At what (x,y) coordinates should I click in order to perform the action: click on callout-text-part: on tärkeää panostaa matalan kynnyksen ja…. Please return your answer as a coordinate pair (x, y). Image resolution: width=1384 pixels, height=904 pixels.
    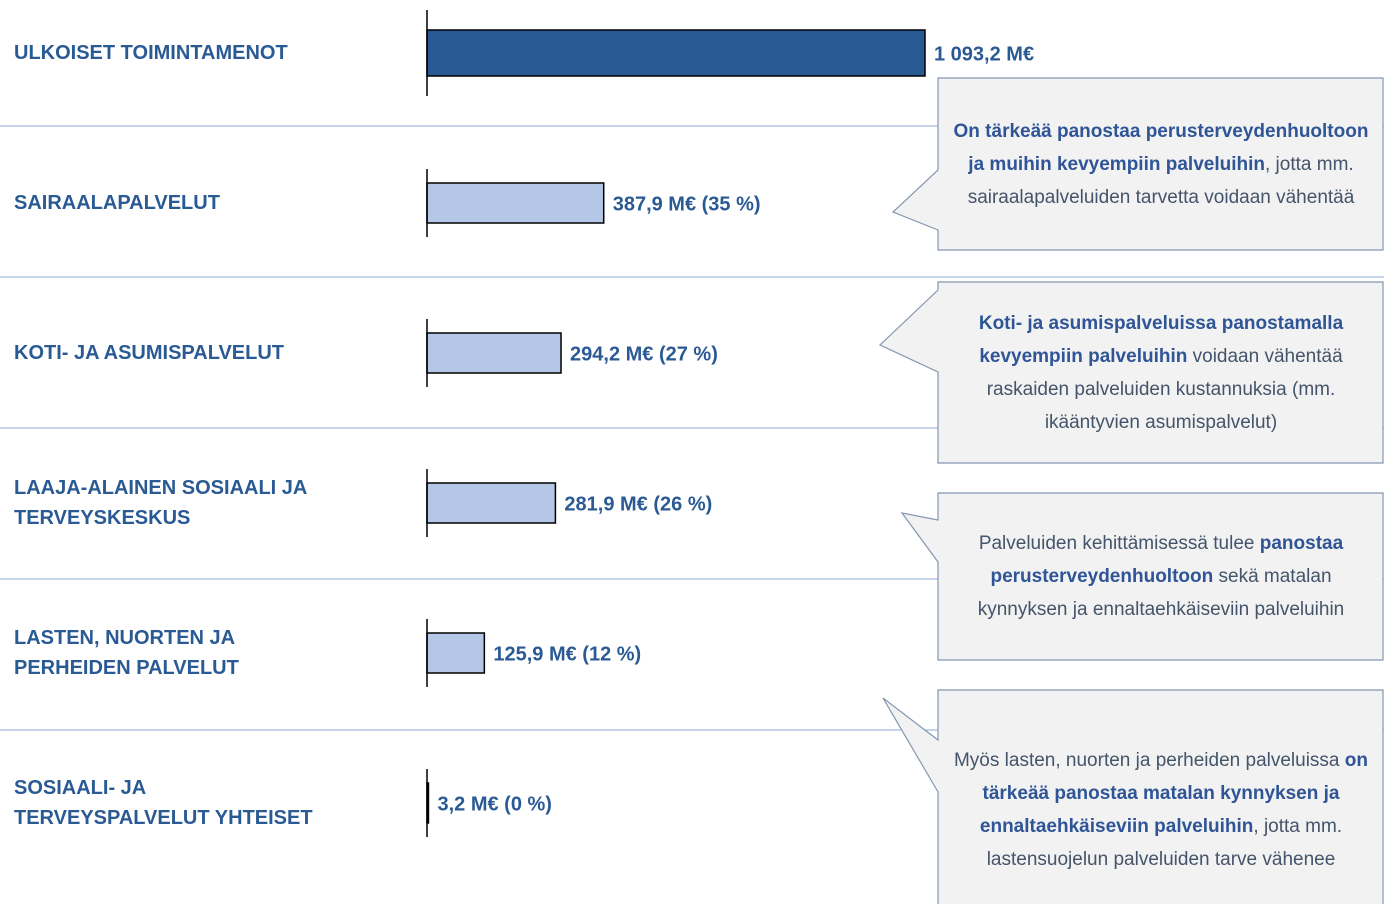
    Looking at the image, I should click on (1173, 793).